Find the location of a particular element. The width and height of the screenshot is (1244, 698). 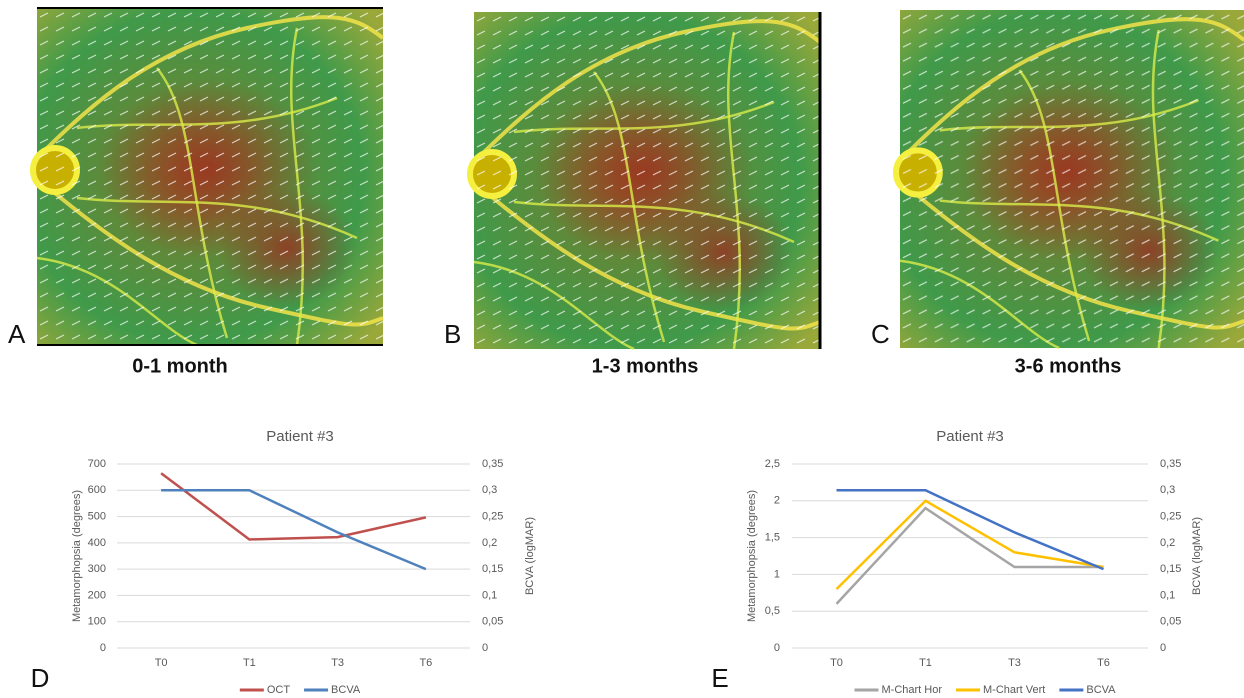

y-tick-label: 600 is located at coordinates (97, 490).